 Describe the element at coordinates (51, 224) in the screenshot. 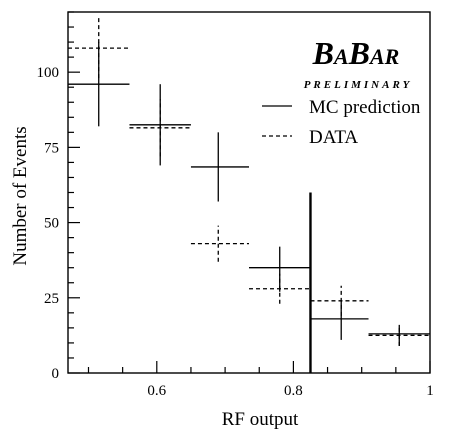

I see `y-tick-label: 50` at that location.